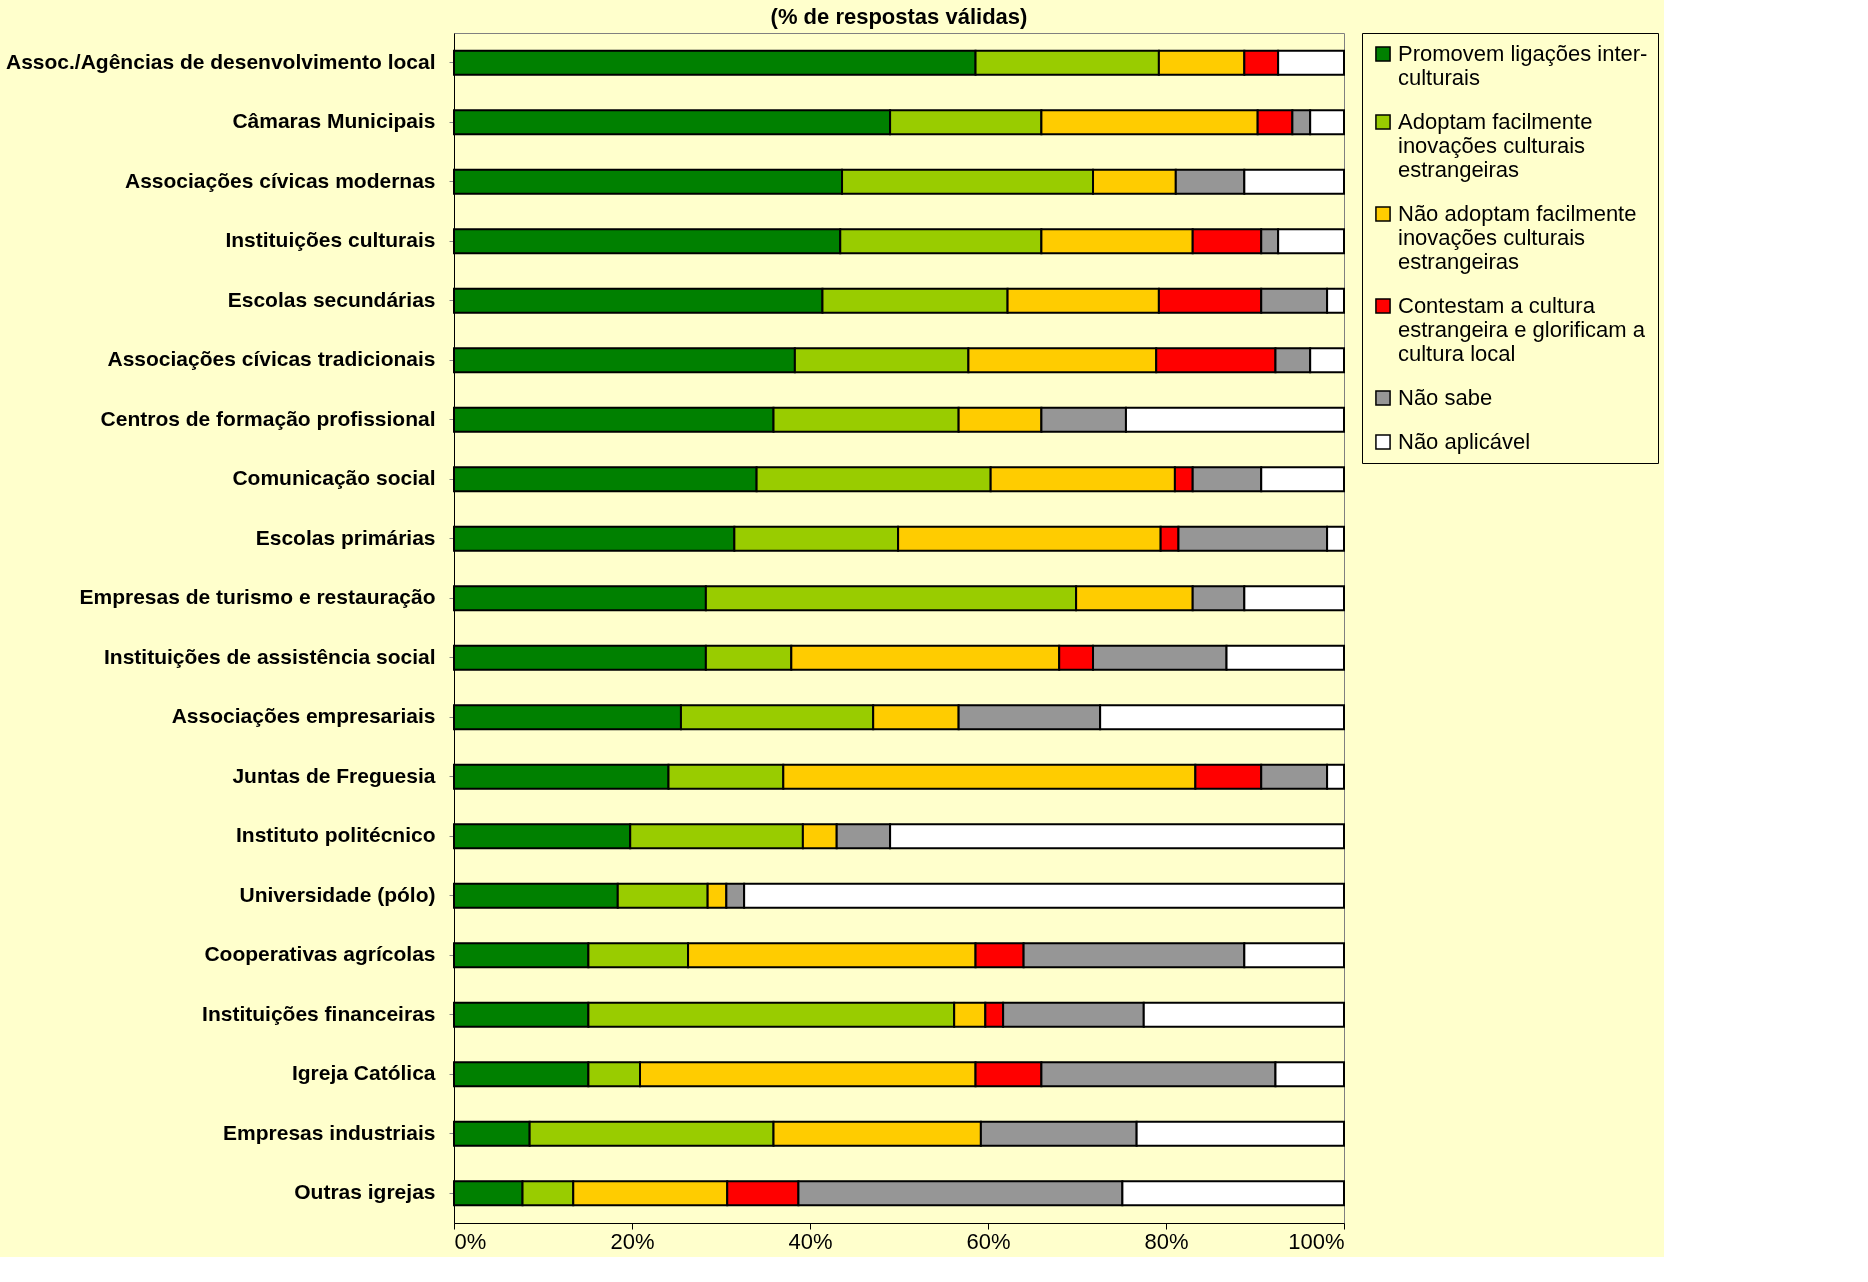 The image size is (1868, 1282). Describe the element at coordinates (1523, 65) in the screenshot. I see `legend-label: Promovem ligações inter-culturais` at that location.